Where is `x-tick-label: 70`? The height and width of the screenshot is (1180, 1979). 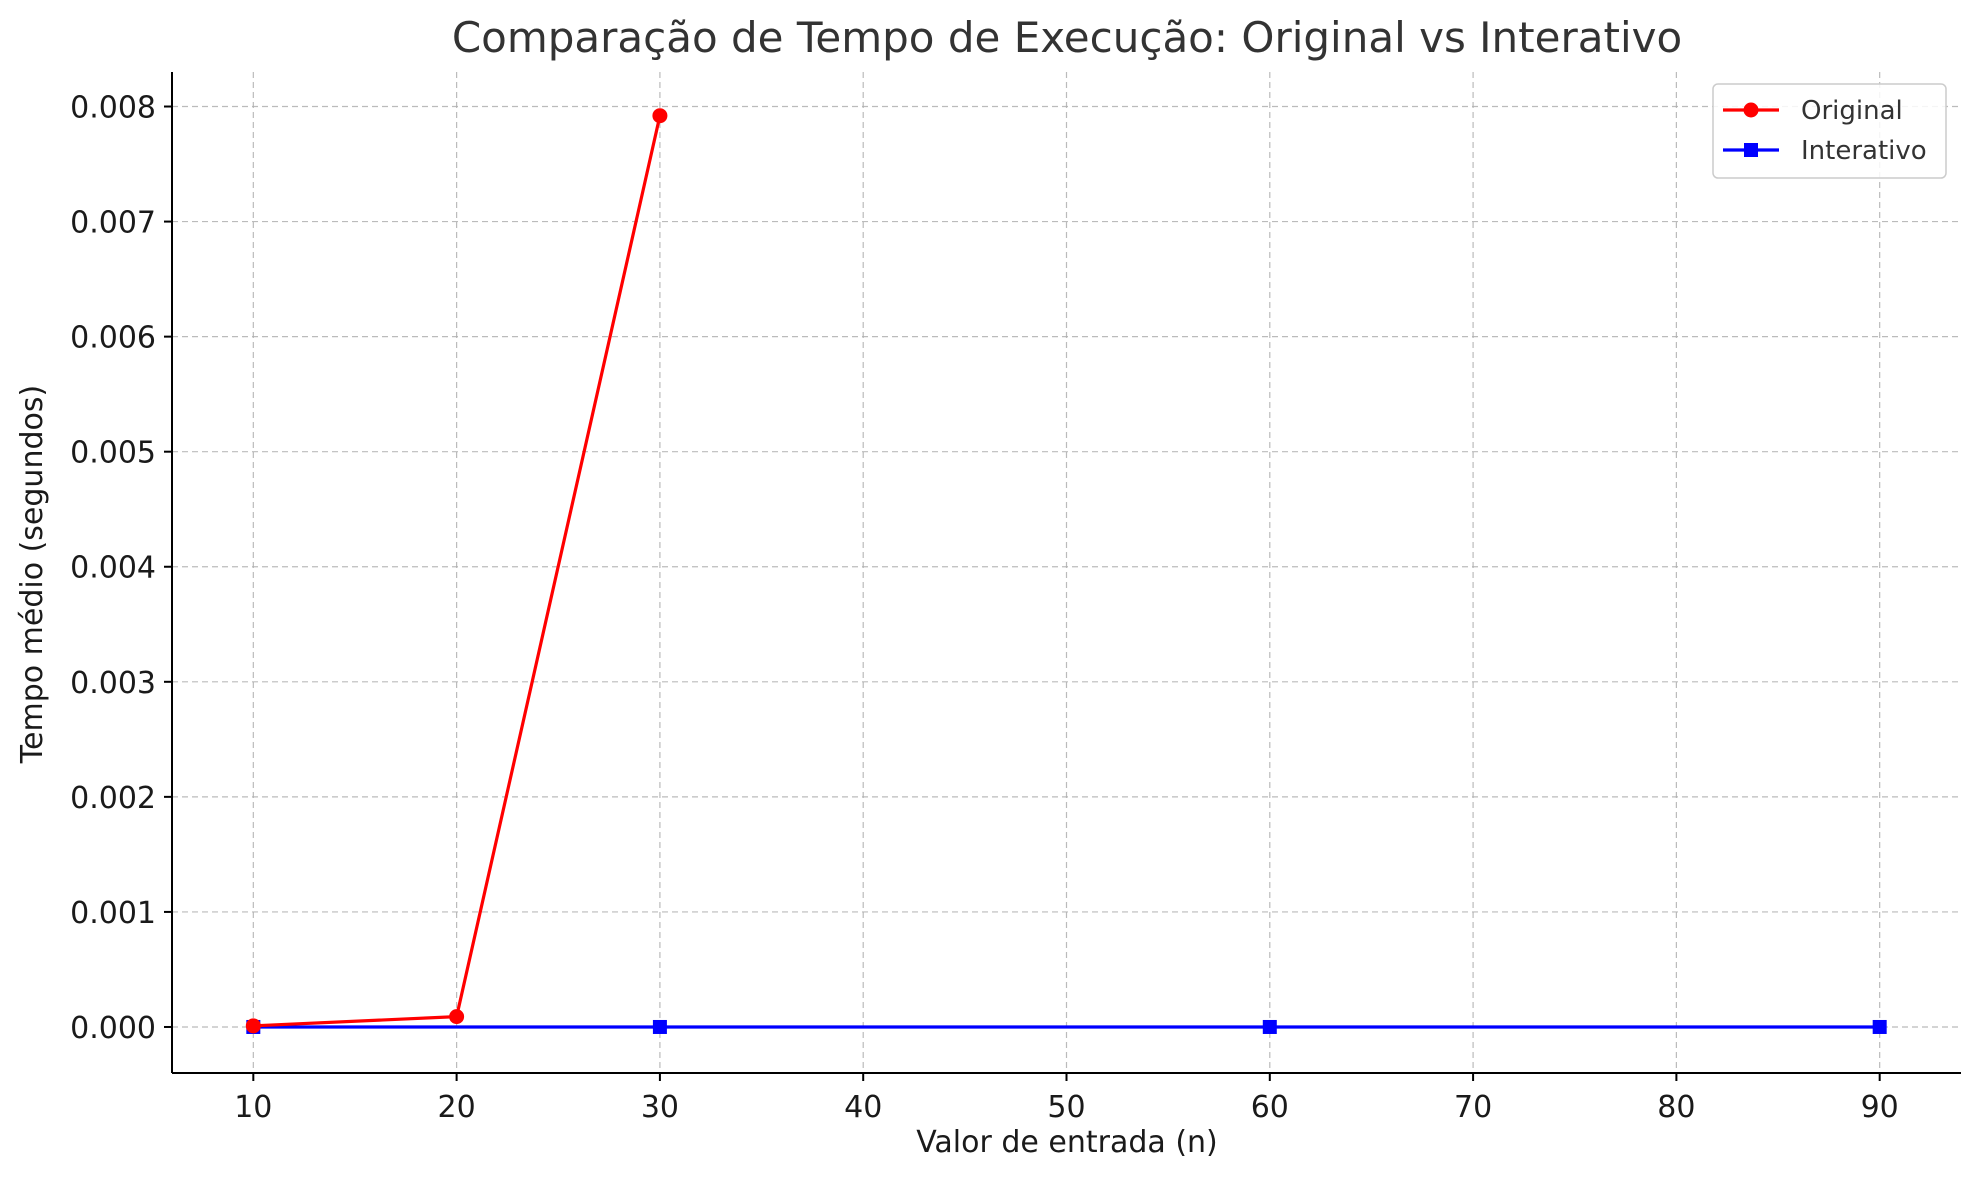 x-tick-label: 70 is located at coordinates (1473, 1107).